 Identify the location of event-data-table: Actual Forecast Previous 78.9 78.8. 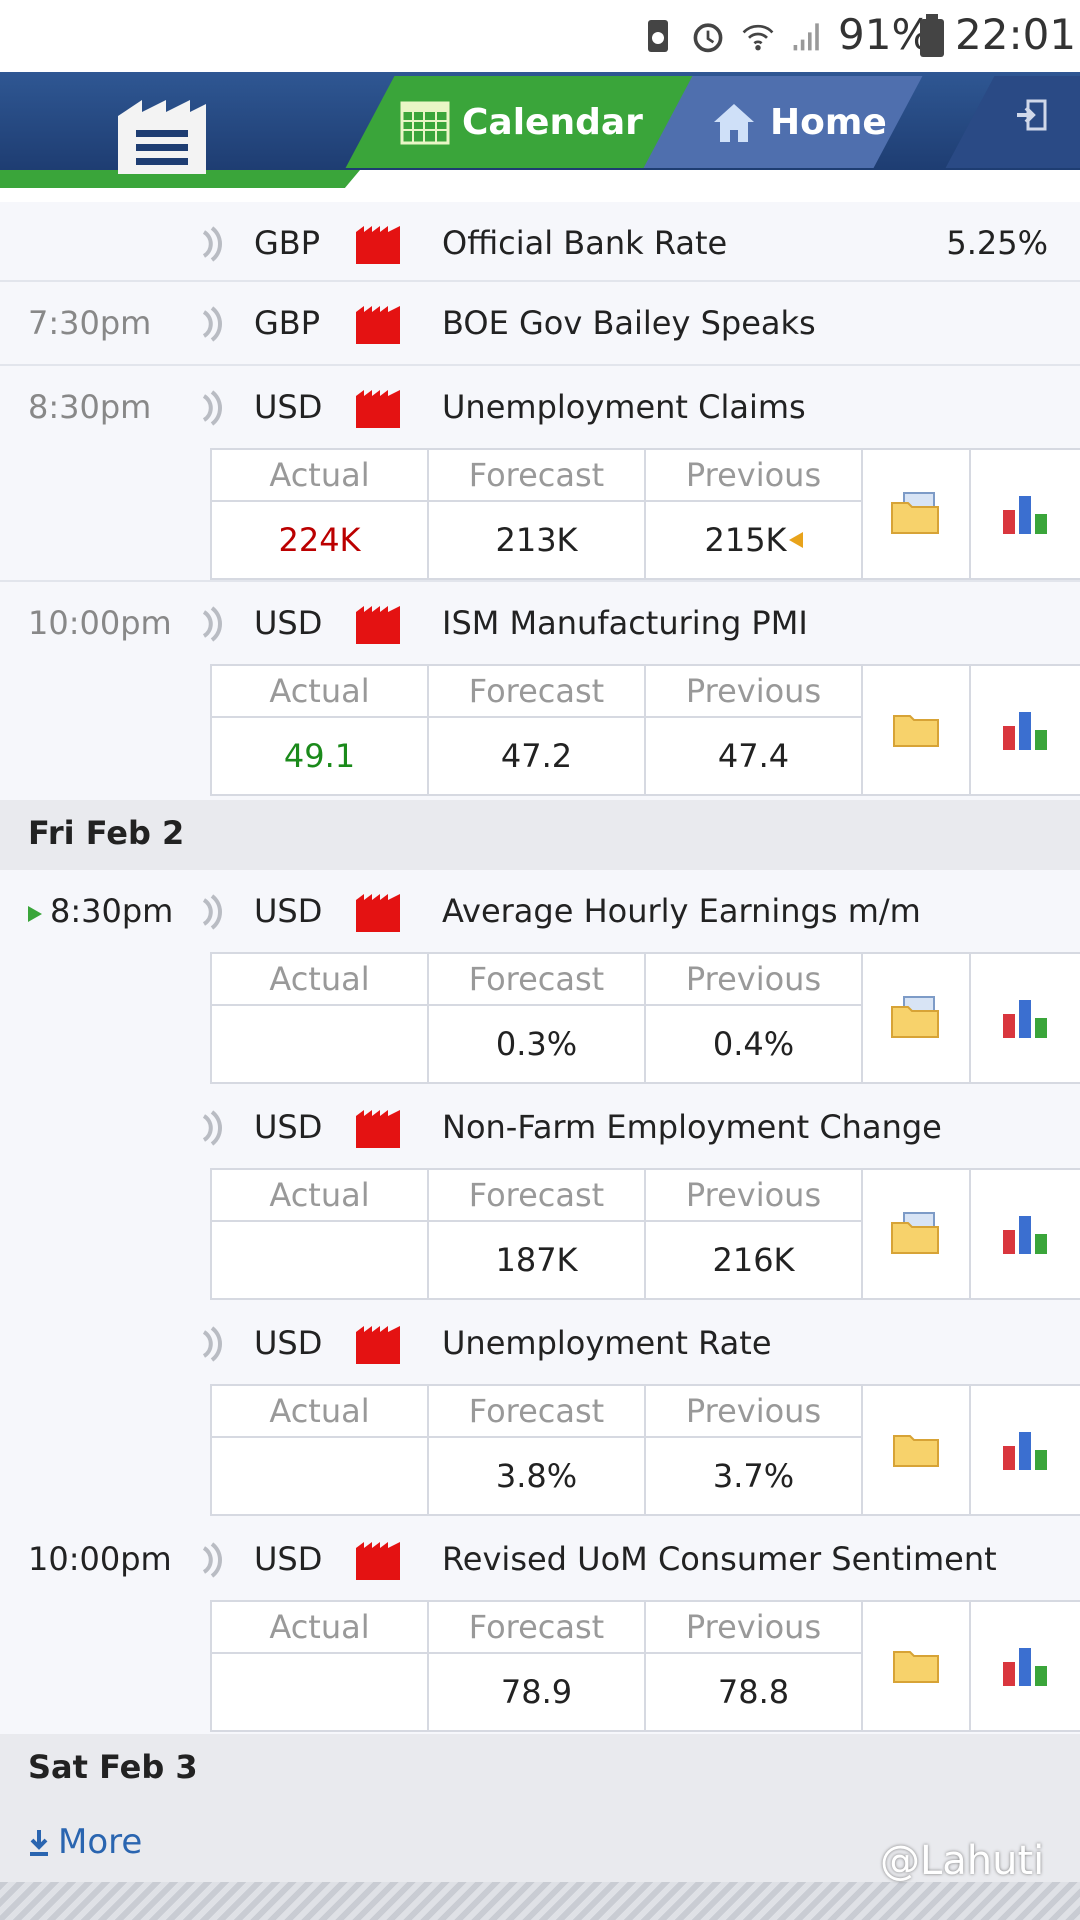
(645, 1666).